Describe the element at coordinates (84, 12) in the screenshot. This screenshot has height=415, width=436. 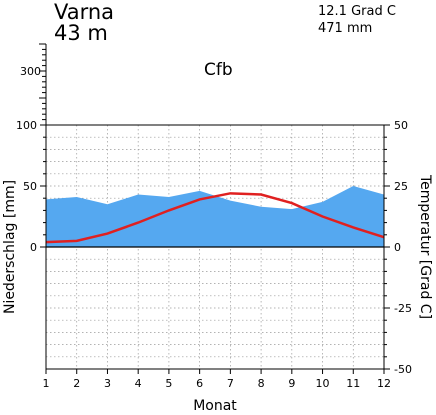
I see `station-name: Varna` at that location.